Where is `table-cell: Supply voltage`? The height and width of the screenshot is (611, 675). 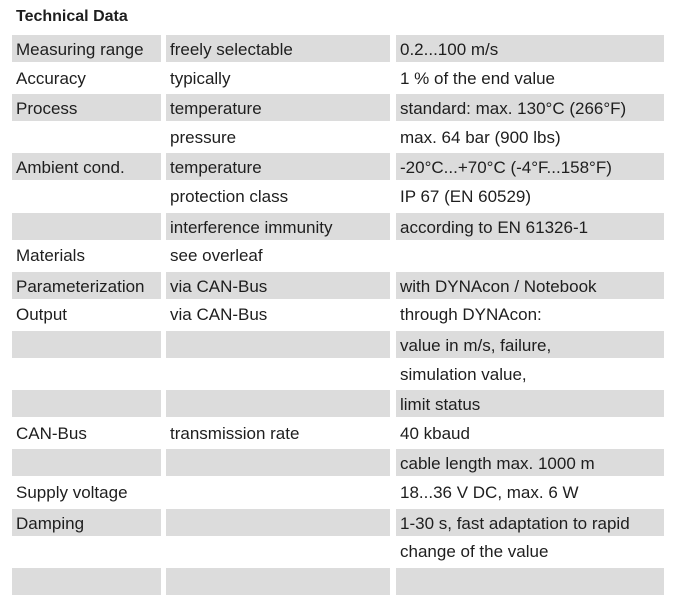 table-cell: Supply voltage is located at coordinates (72, 492).